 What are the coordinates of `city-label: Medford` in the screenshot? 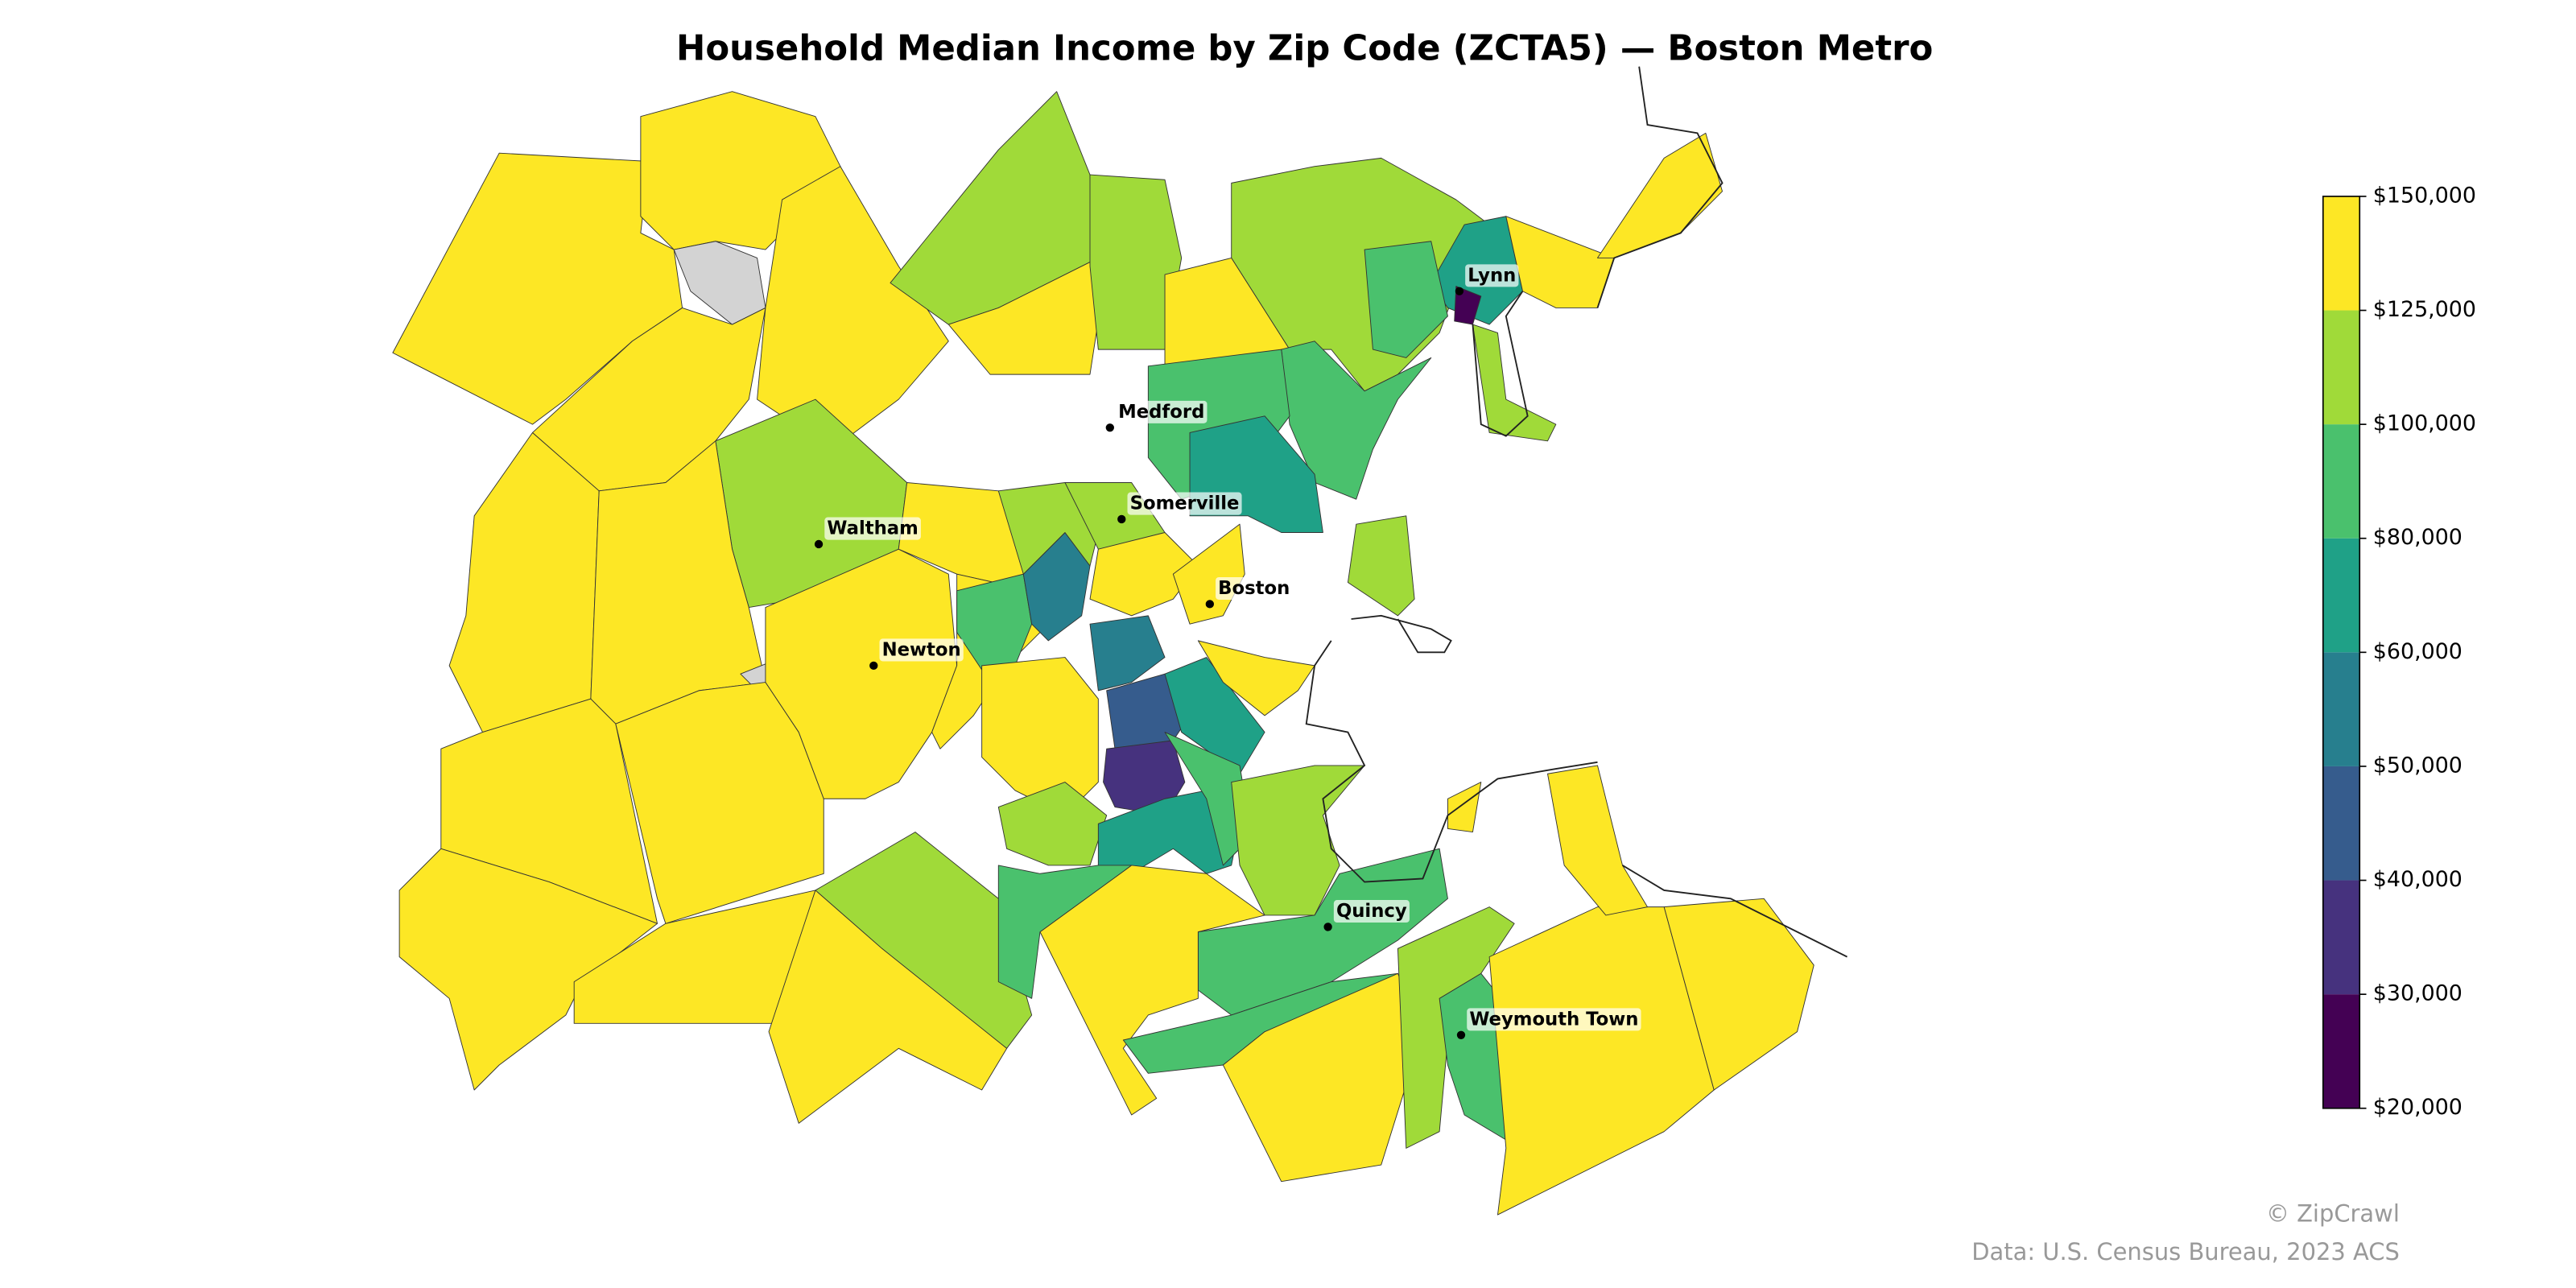 It's located at (1161, 412).